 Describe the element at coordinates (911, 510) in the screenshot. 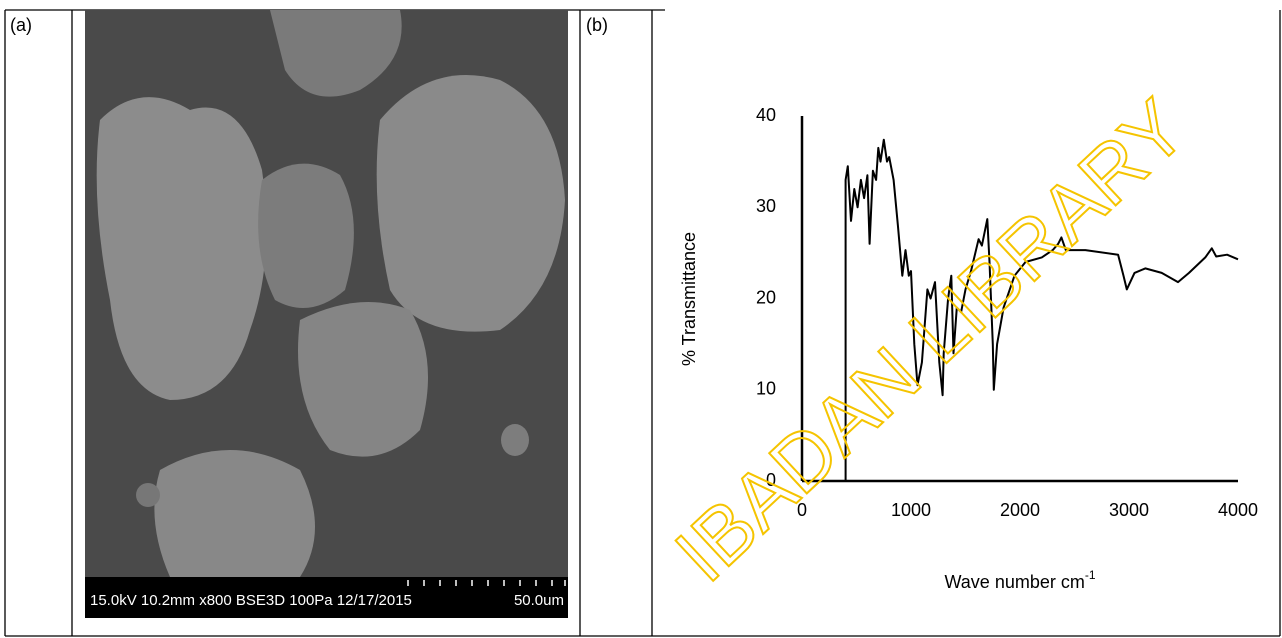

I see `x-tick-label: 1000` at that location.